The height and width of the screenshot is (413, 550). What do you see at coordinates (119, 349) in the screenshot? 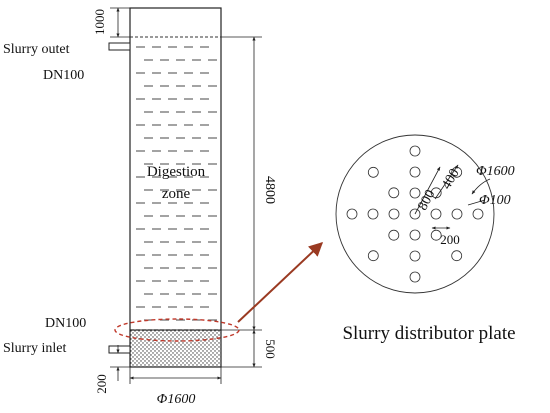
I see `inlet-pipe` at bounding box center [119, 349].